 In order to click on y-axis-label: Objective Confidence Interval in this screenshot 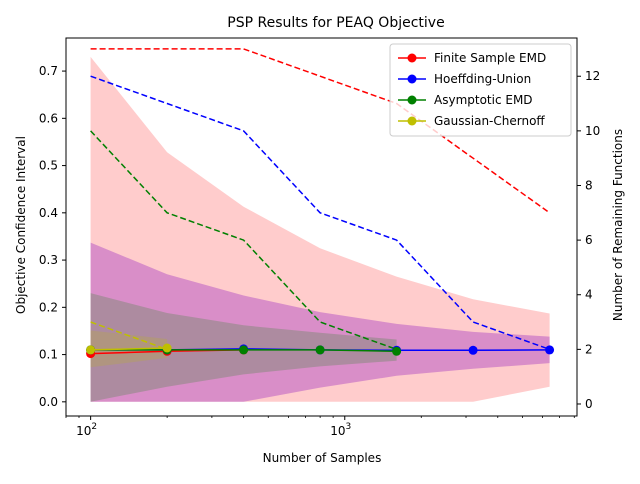, I will do `click(21, 225)`.